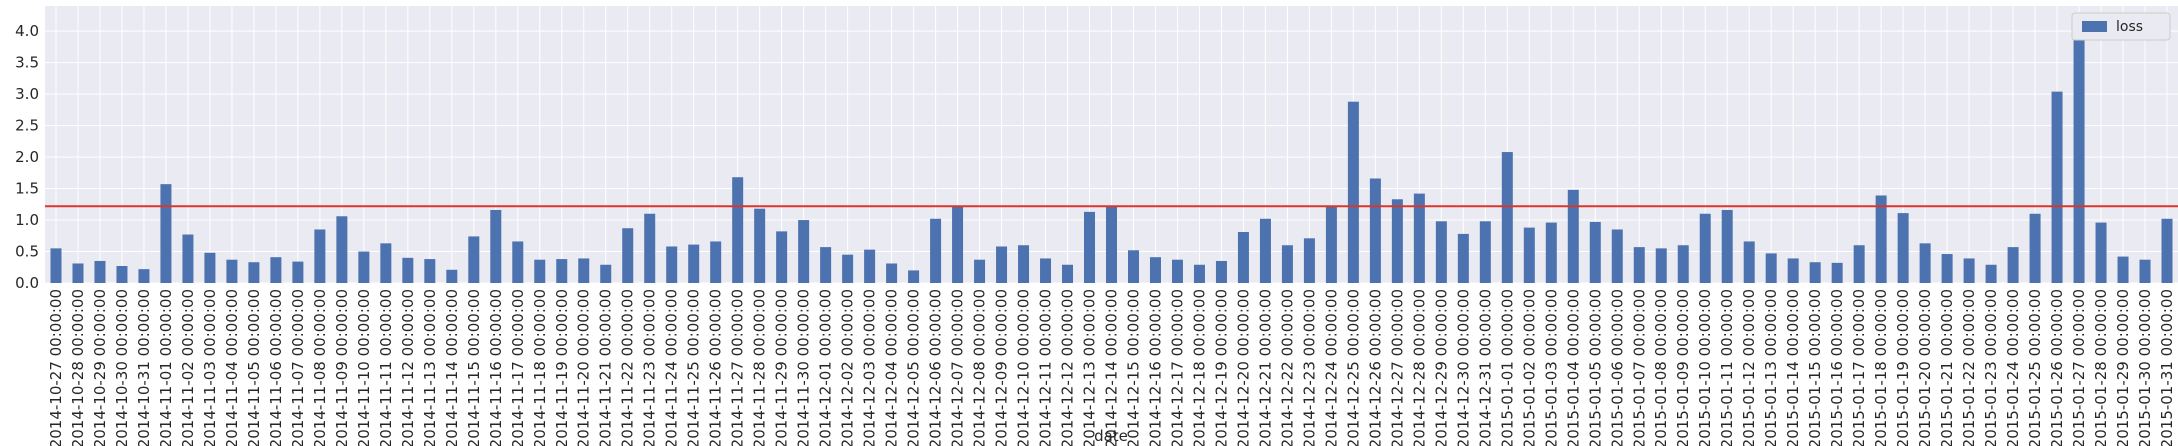 The image size is (2178, 446). Describe the element at coordinates (1419, 367) in the screenshot. I see `x-tick-label: 2014-12-28 00:00:00` at that location.